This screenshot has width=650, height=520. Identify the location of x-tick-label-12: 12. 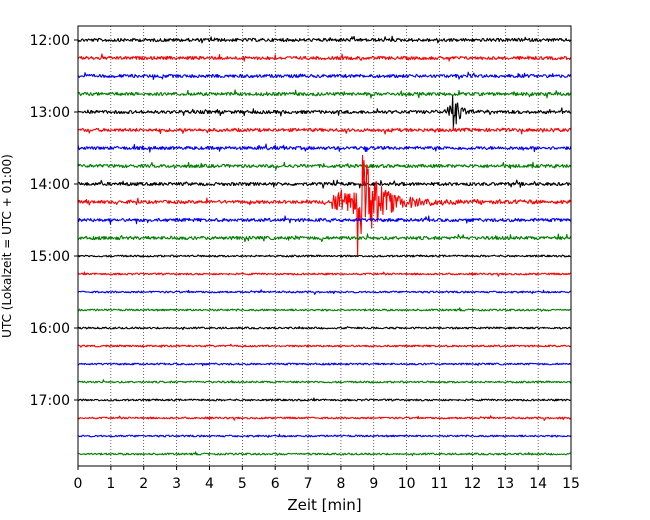
(472, 484).